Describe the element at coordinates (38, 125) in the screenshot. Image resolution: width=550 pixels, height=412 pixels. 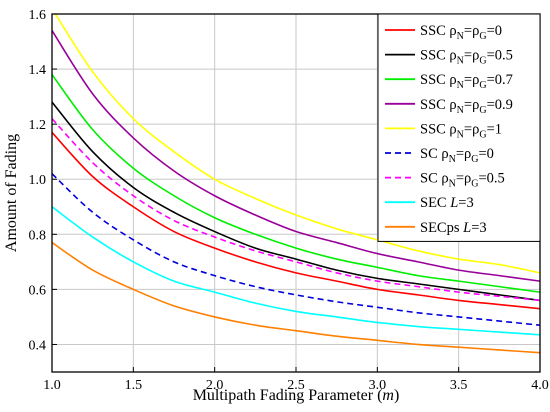
I see `y-tick-label: 1.2` at that location.